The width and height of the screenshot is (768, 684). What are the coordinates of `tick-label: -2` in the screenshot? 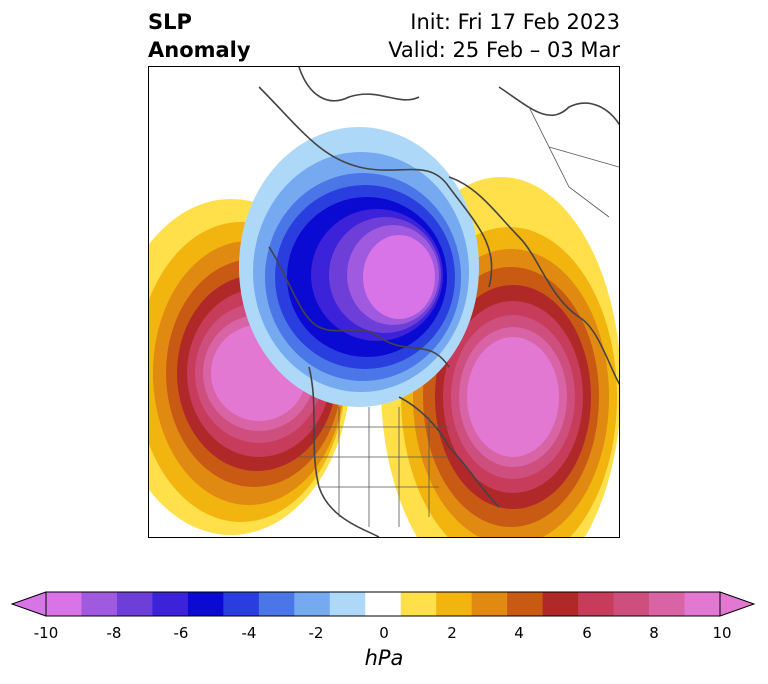 It's located at (316, 633).